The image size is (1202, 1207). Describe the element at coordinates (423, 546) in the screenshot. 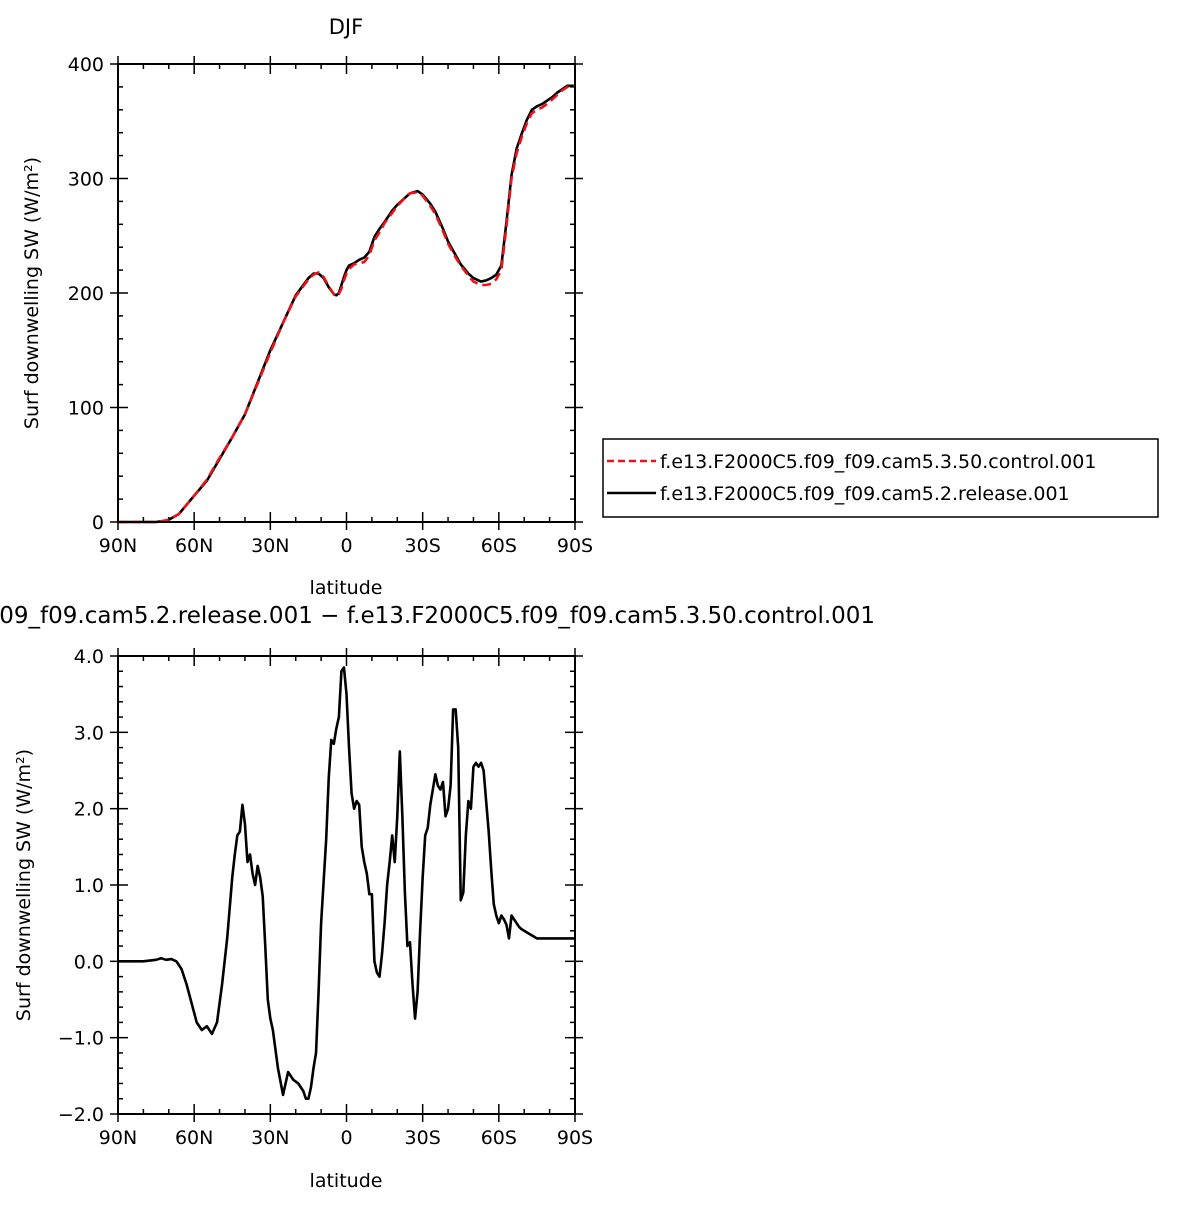

I see `top-x-tick-label: 30S` at that location.